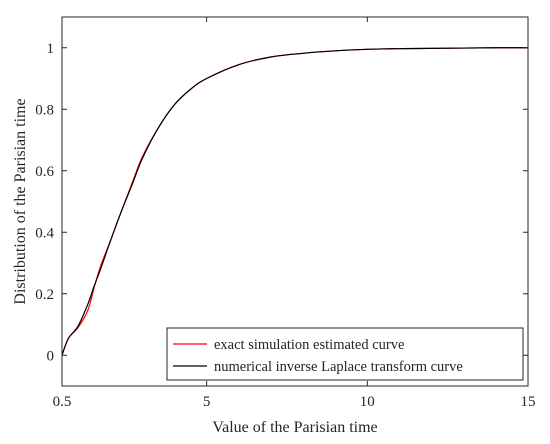 This screenshot has height=444, width=550. What do you see at coordinates (367, 402) in the screenshot?
I see `x-tick-label: 10` at bounding box center [367, 402].